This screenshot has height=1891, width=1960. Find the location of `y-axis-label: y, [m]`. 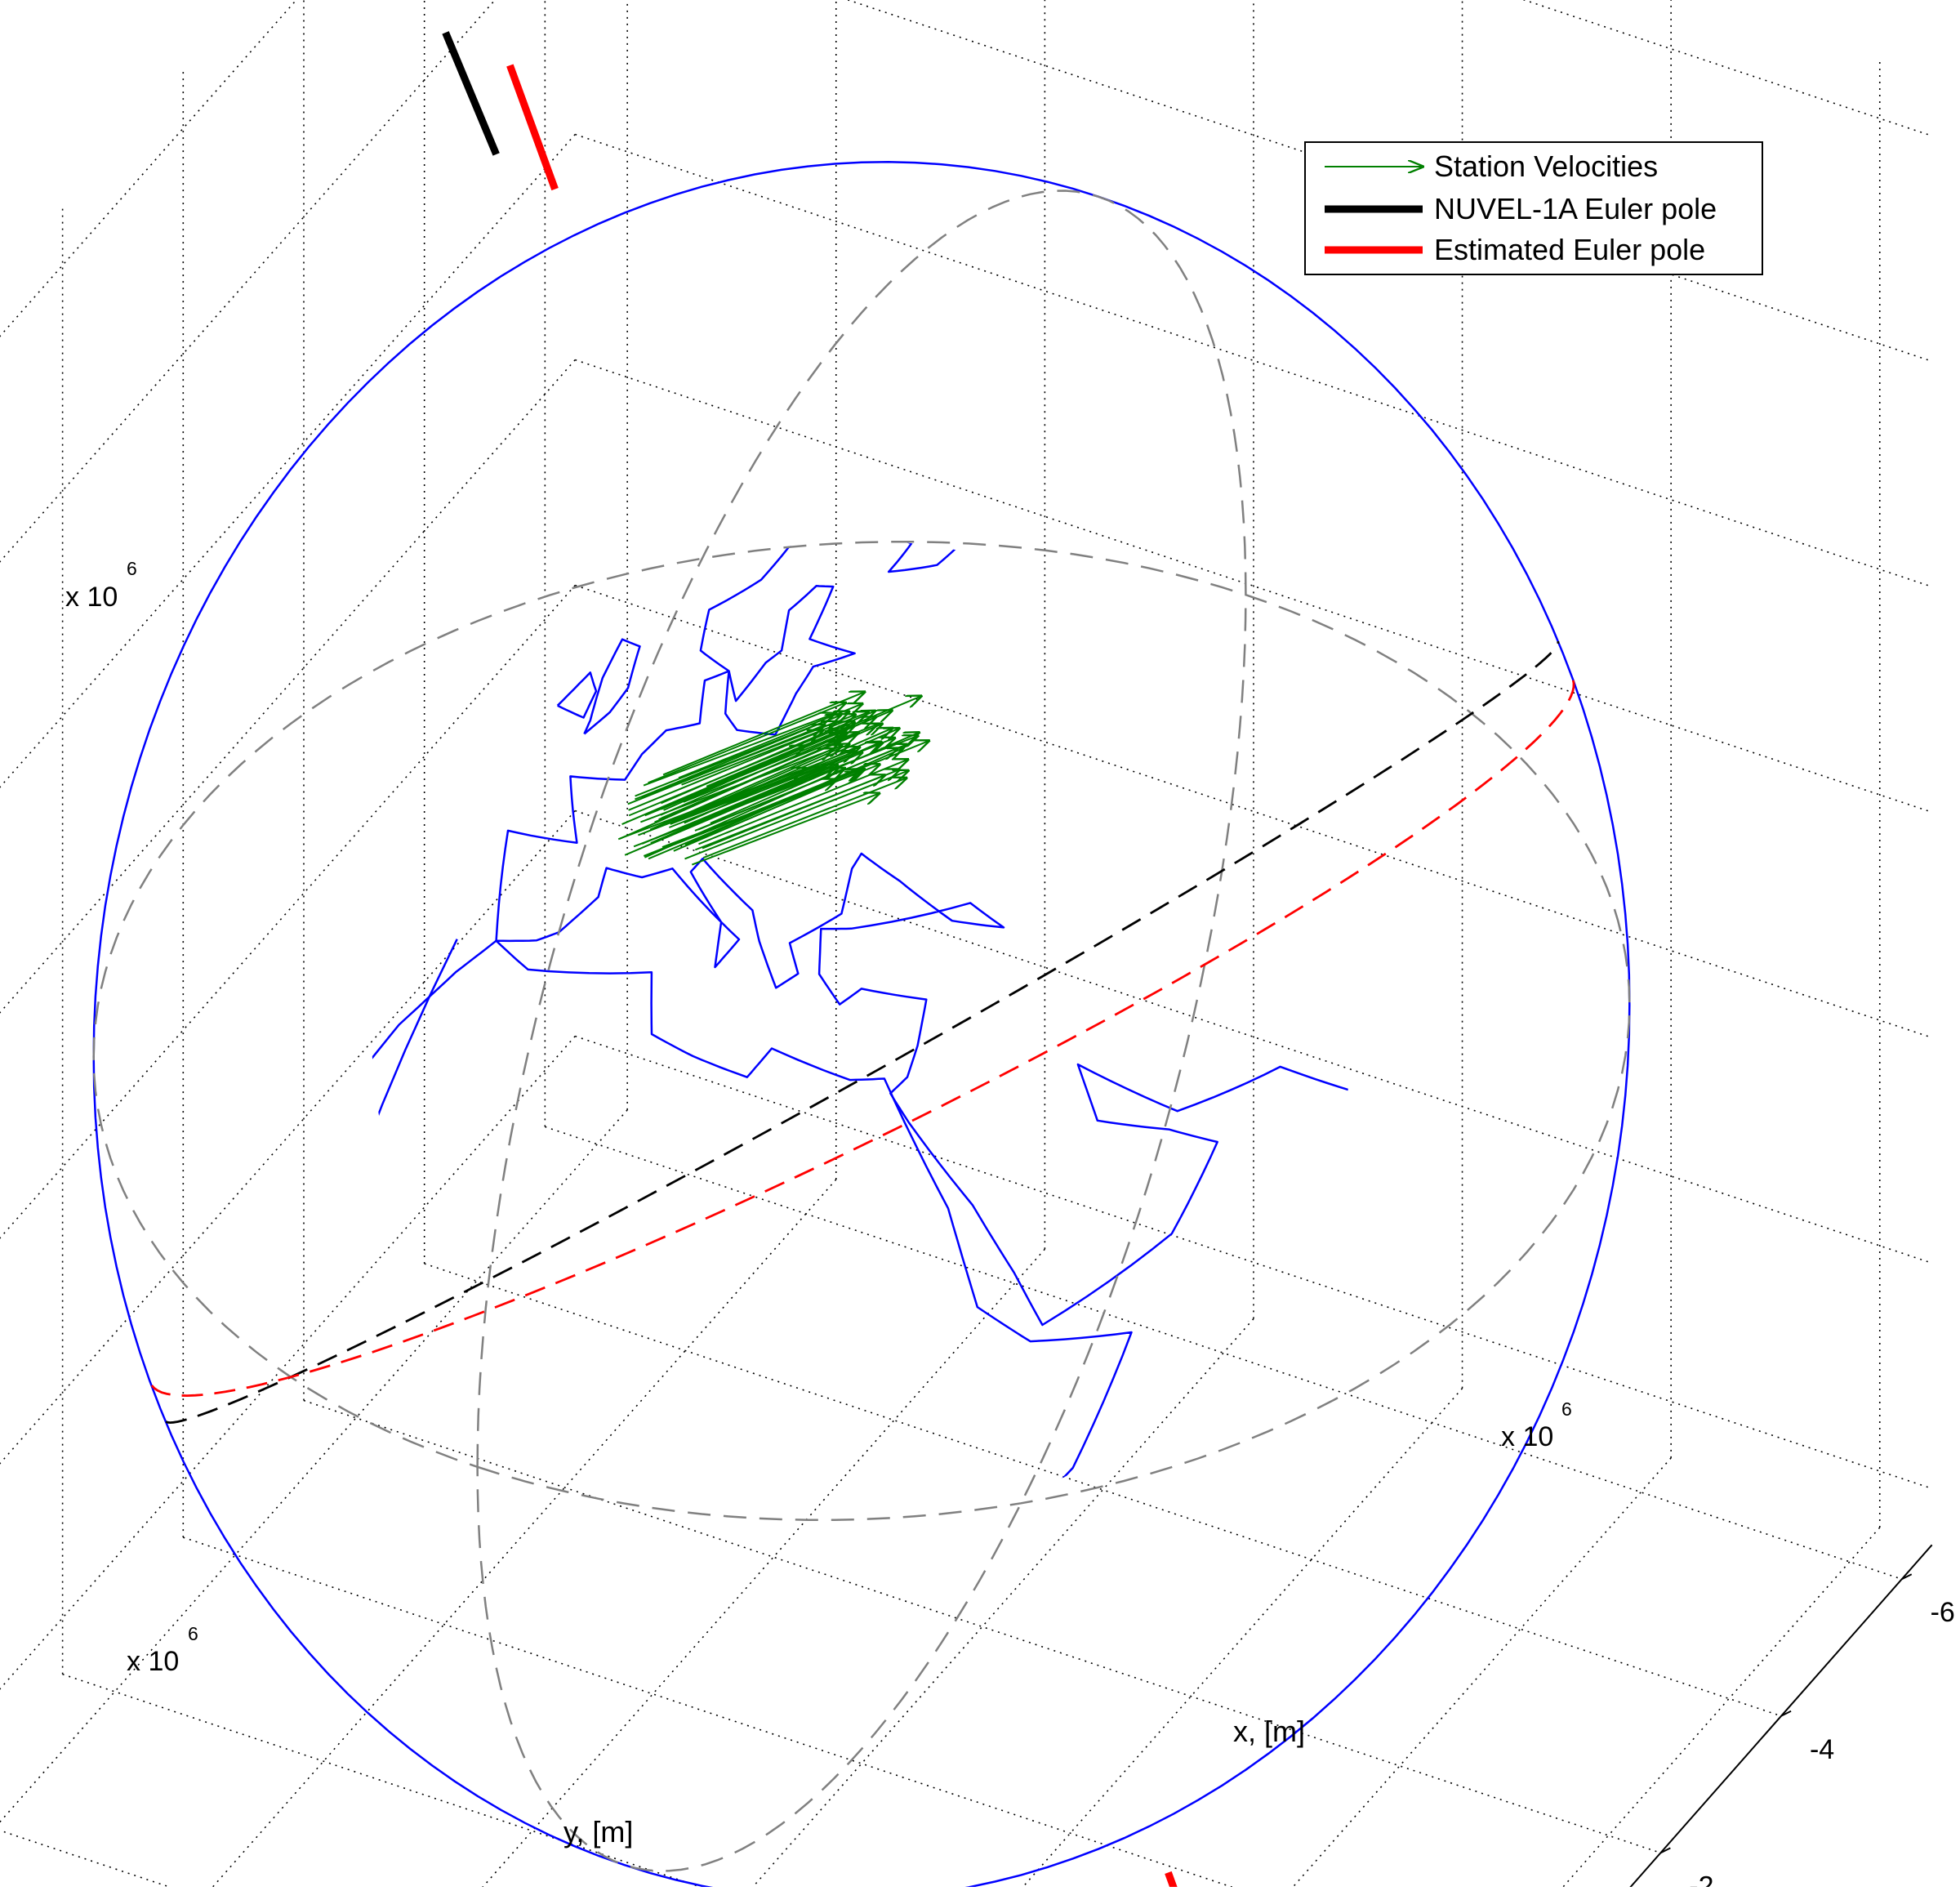

y-axis-label: y, [m] is located at coordinates (598, 1832).